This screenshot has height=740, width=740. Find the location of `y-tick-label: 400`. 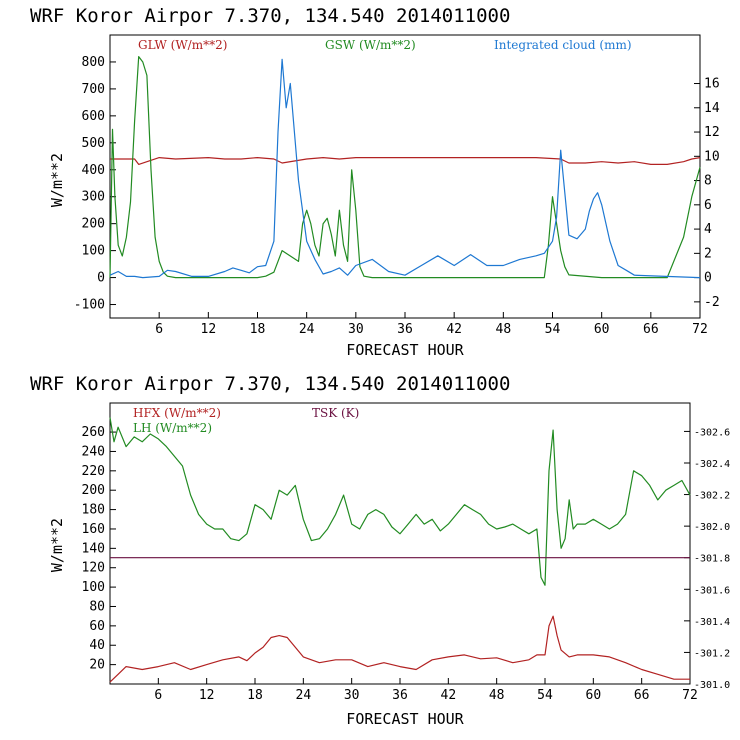

y-tick-label: 400 is located at coordinates (93, 170).